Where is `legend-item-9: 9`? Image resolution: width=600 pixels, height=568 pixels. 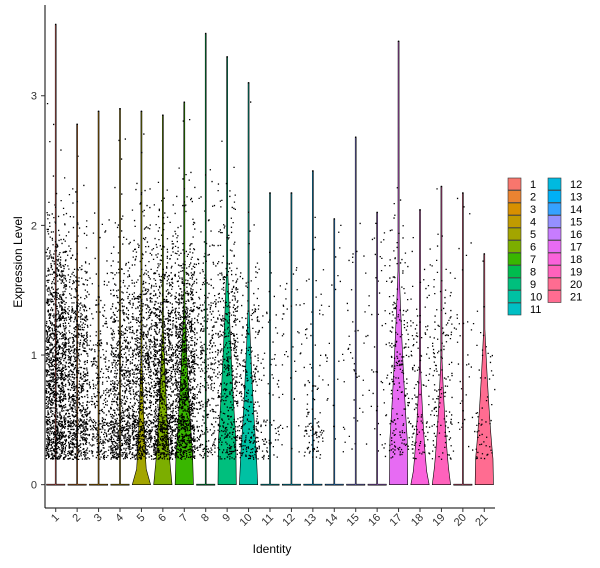
legend-item-9: 9 is located at coordinates (521, 284).